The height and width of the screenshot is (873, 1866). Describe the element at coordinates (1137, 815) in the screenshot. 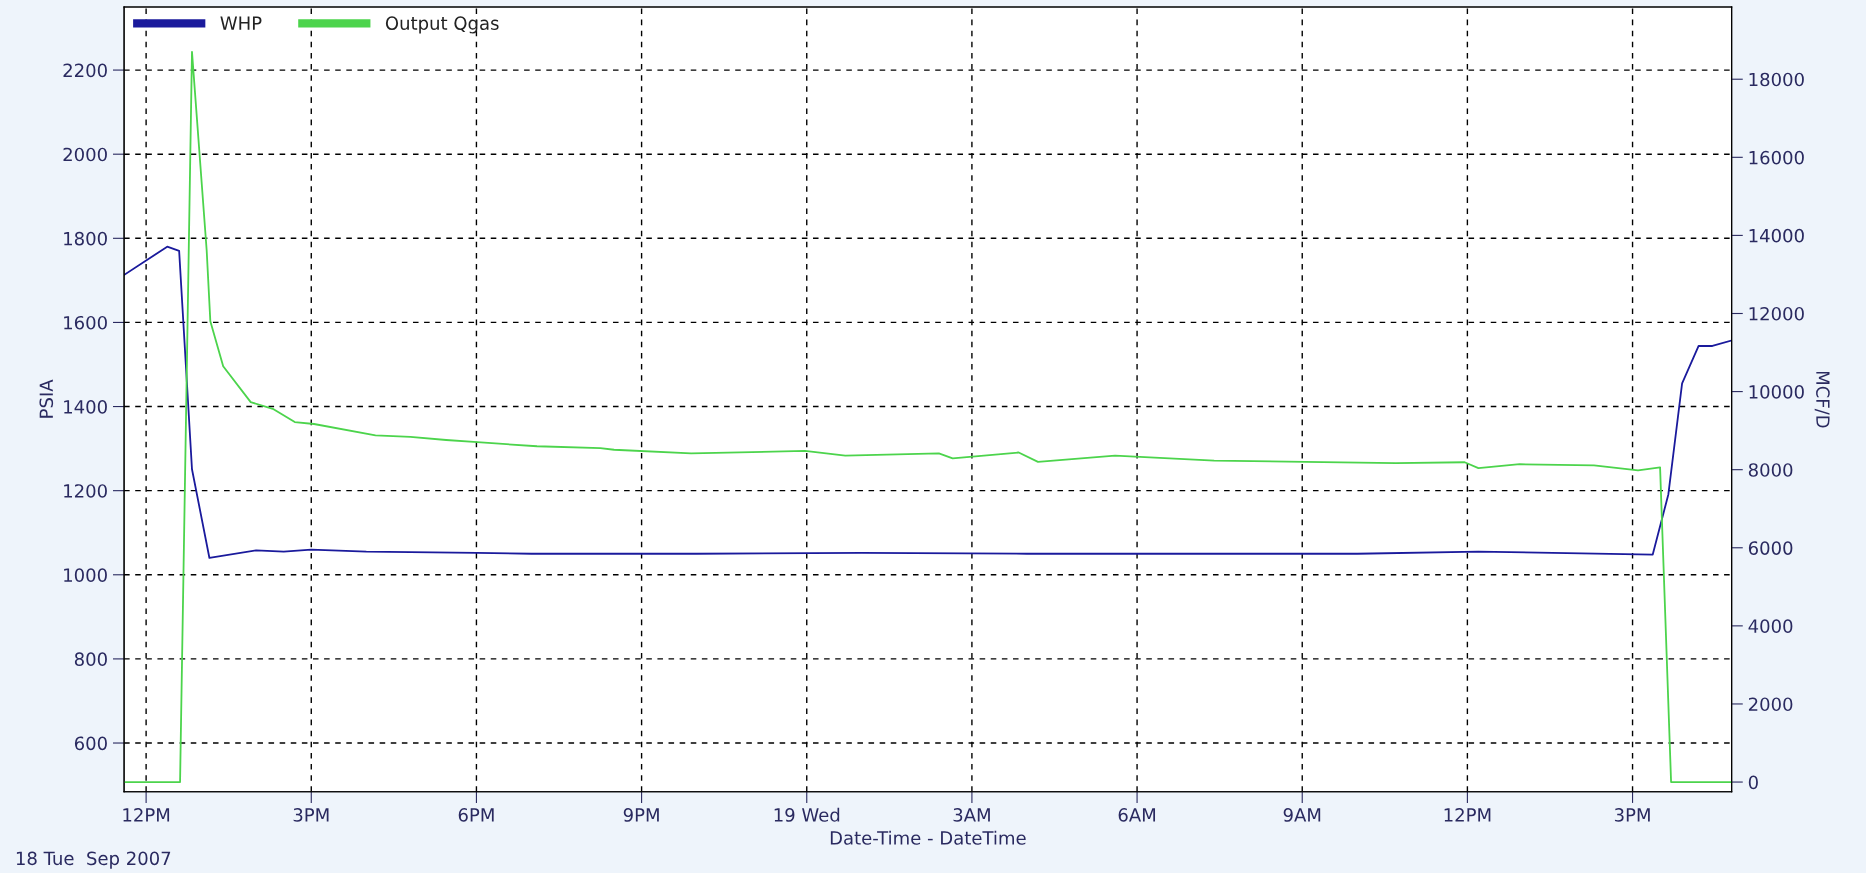

I see `x-tick-label: 6AM` at that location.